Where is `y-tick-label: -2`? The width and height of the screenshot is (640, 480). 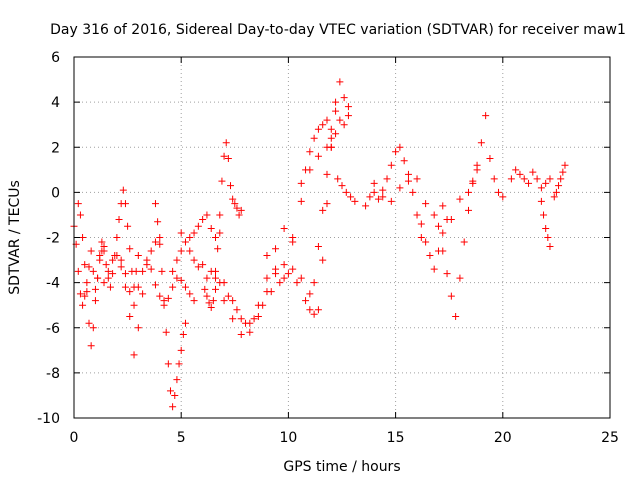 y-tick-label: -2 is located at coordinates (53, 239).